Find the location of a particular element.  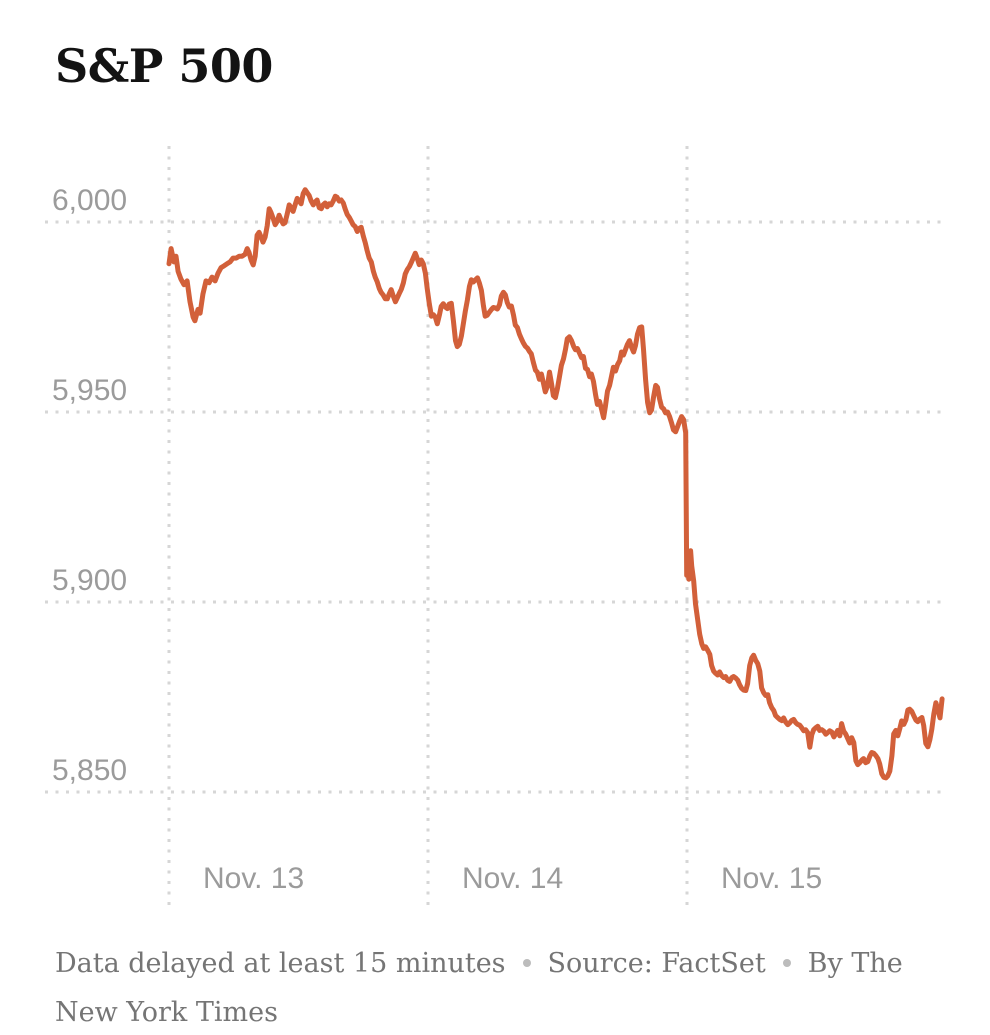

y-tick-label: 5,950 is located at coordinates (90, 390).